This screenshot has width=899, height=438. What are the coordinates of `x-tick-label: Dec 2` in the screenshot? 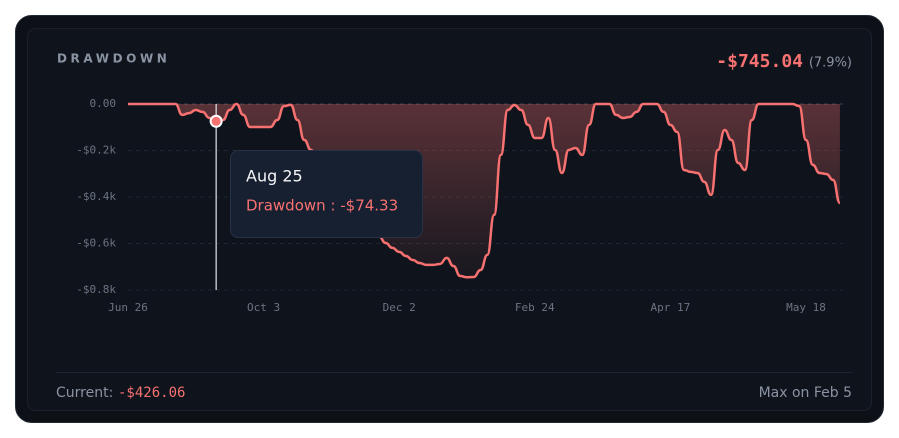 It's located at (399, 307).